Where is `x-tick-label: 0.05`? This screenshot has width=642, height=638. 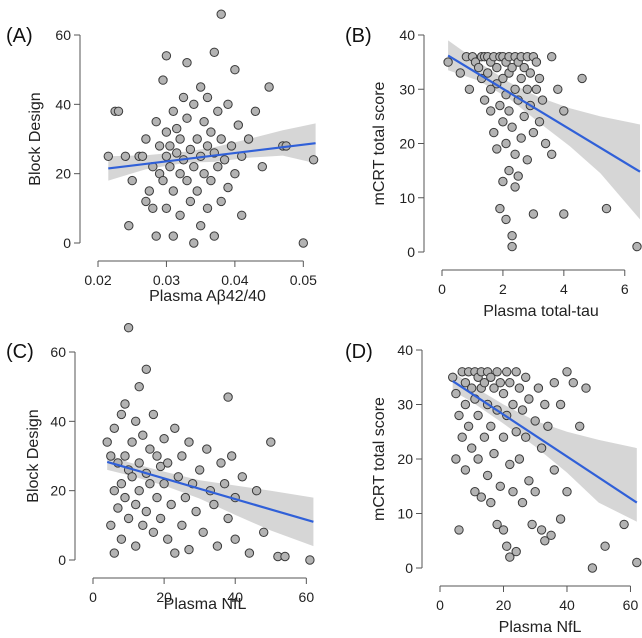
x-tick-label: 0.05 is located at coordinates (303, 280).